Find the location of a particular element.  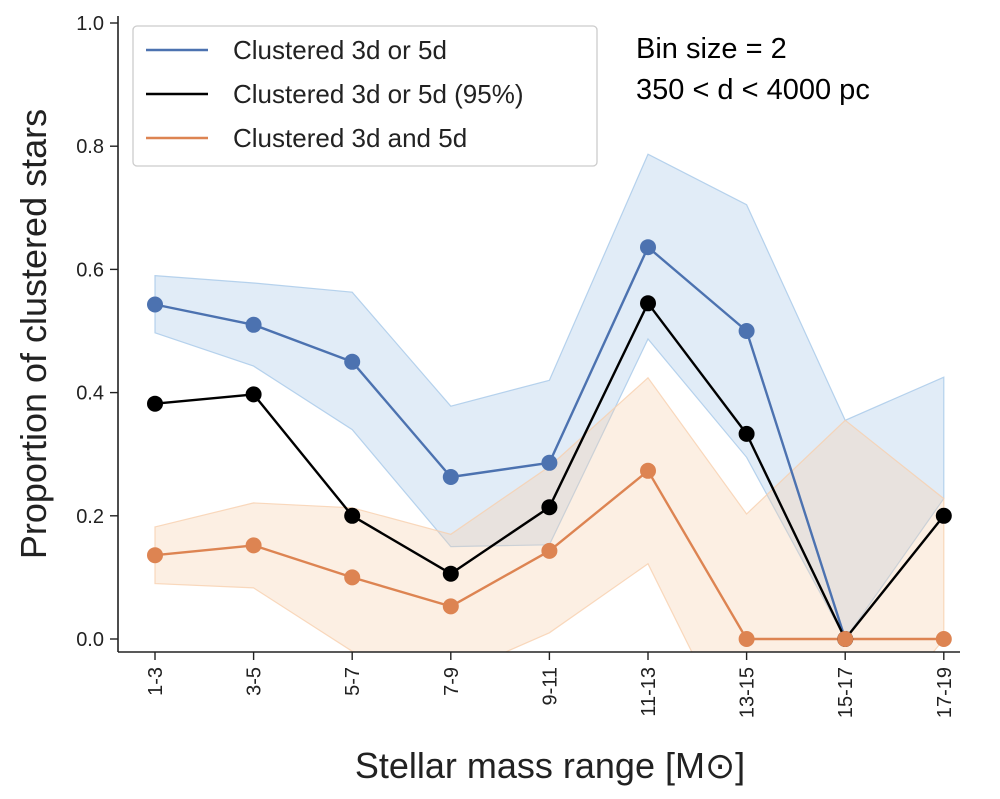

y-tick-label: 0.2 is located at coordinates (90, 517).